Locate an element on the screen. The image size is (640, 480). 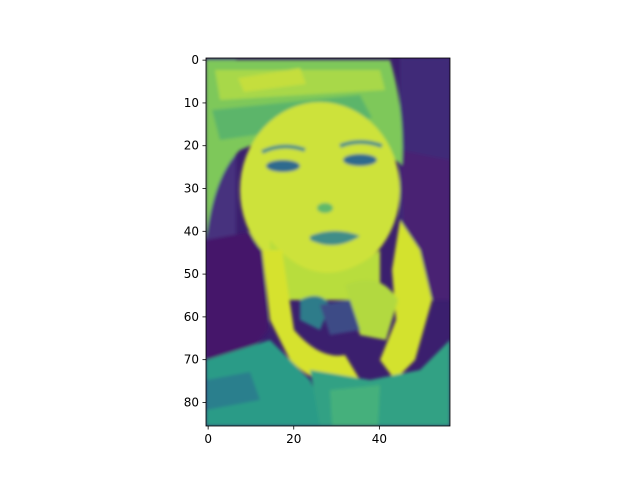
y-tick-label: 20 is located at coordinates (191, 146).